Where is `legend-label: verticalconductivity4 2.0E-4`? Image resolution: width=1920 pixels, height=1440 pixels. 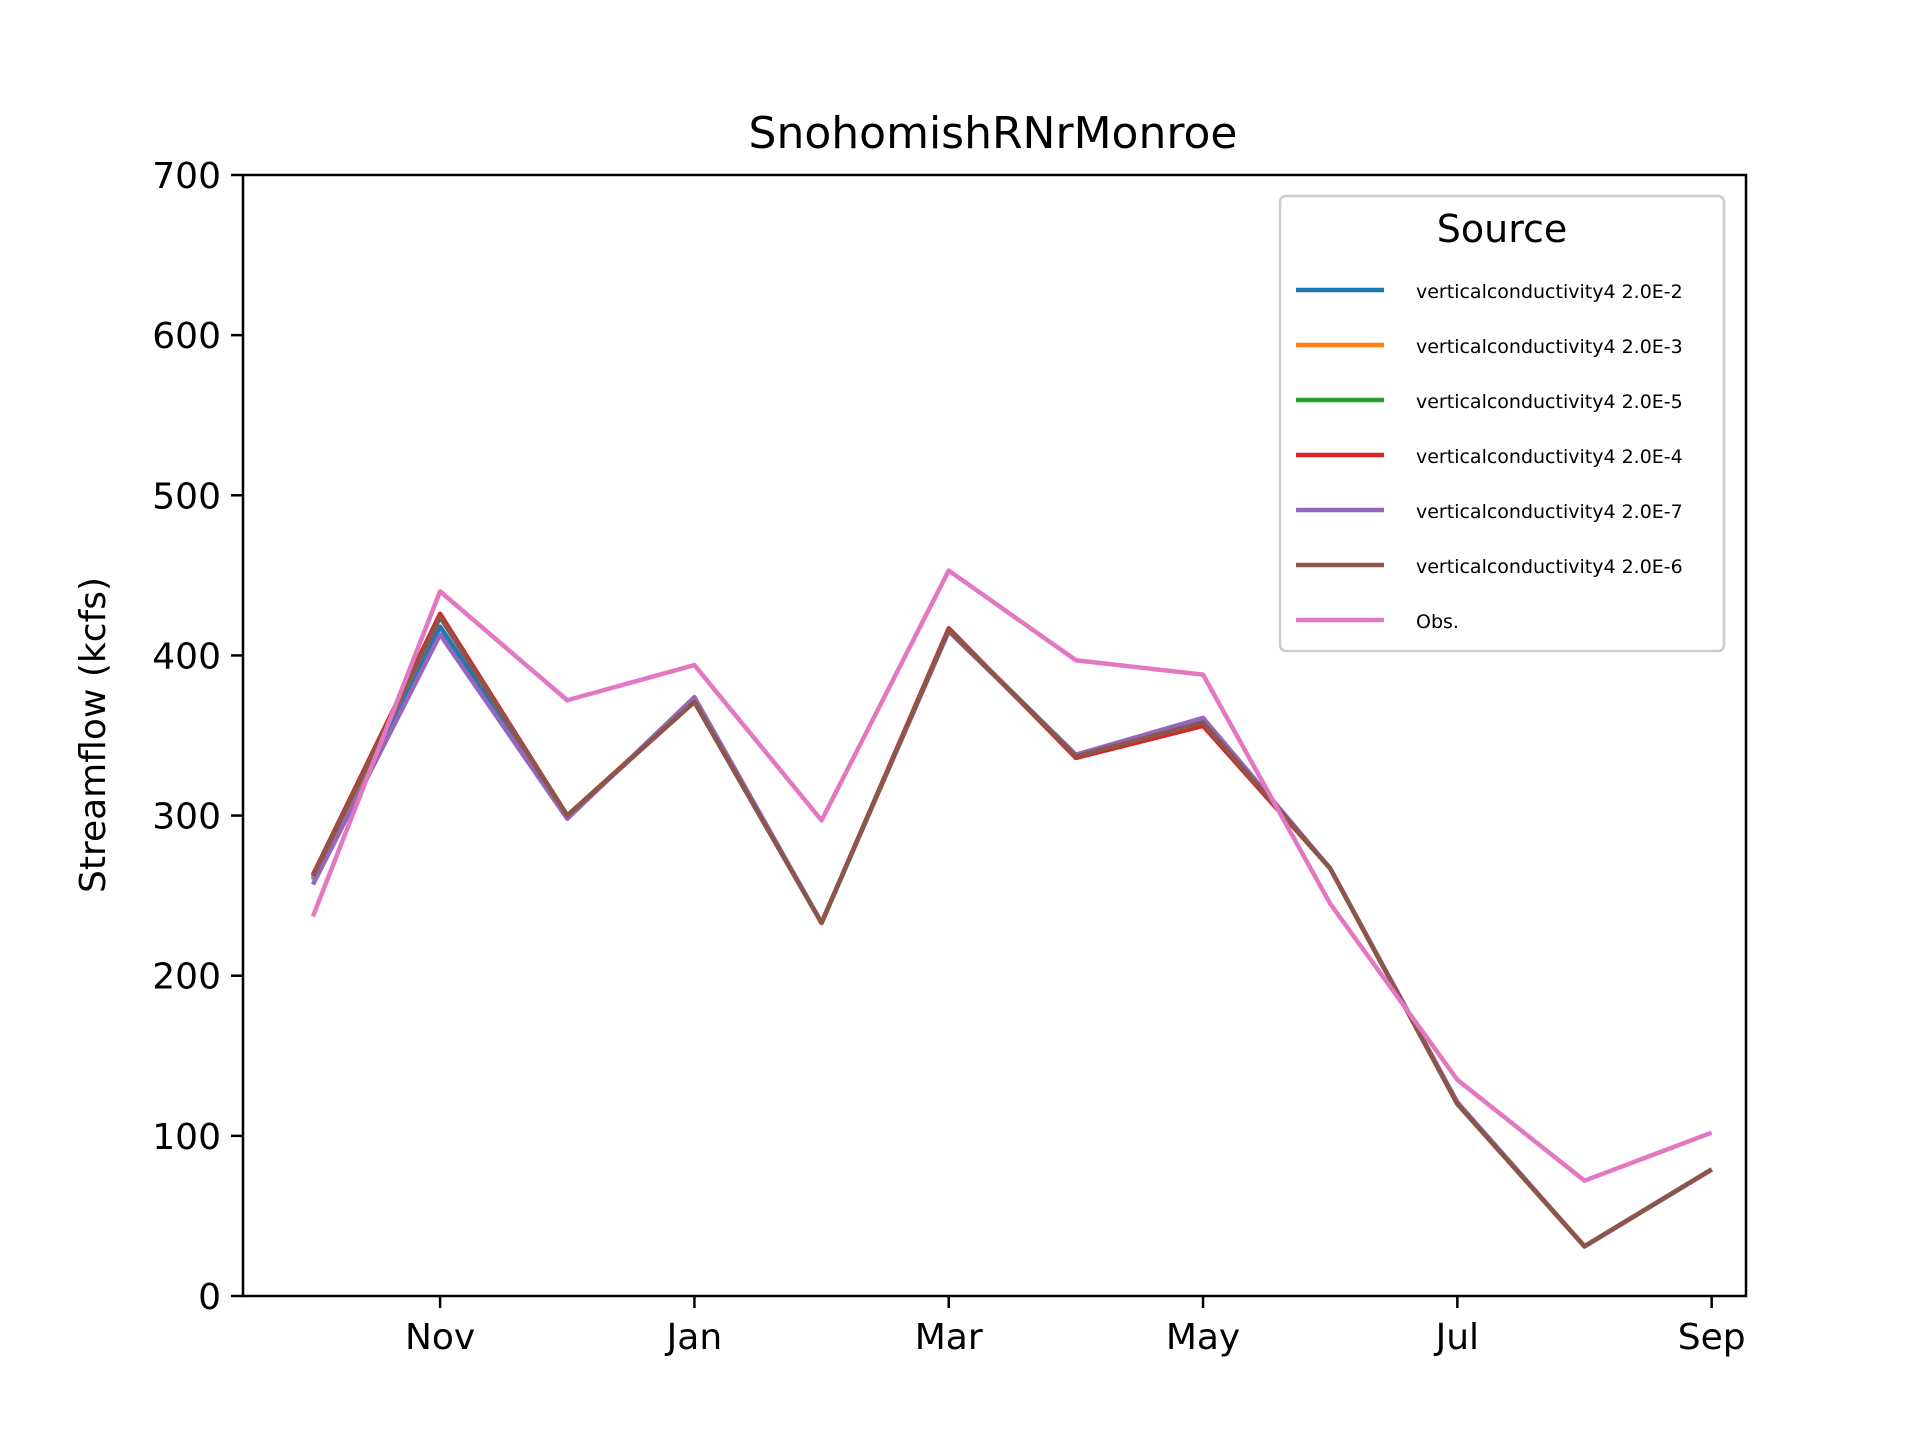 legend-label: verticalconductivity4 2.0E-4 is located at coordinates (1549, 457).